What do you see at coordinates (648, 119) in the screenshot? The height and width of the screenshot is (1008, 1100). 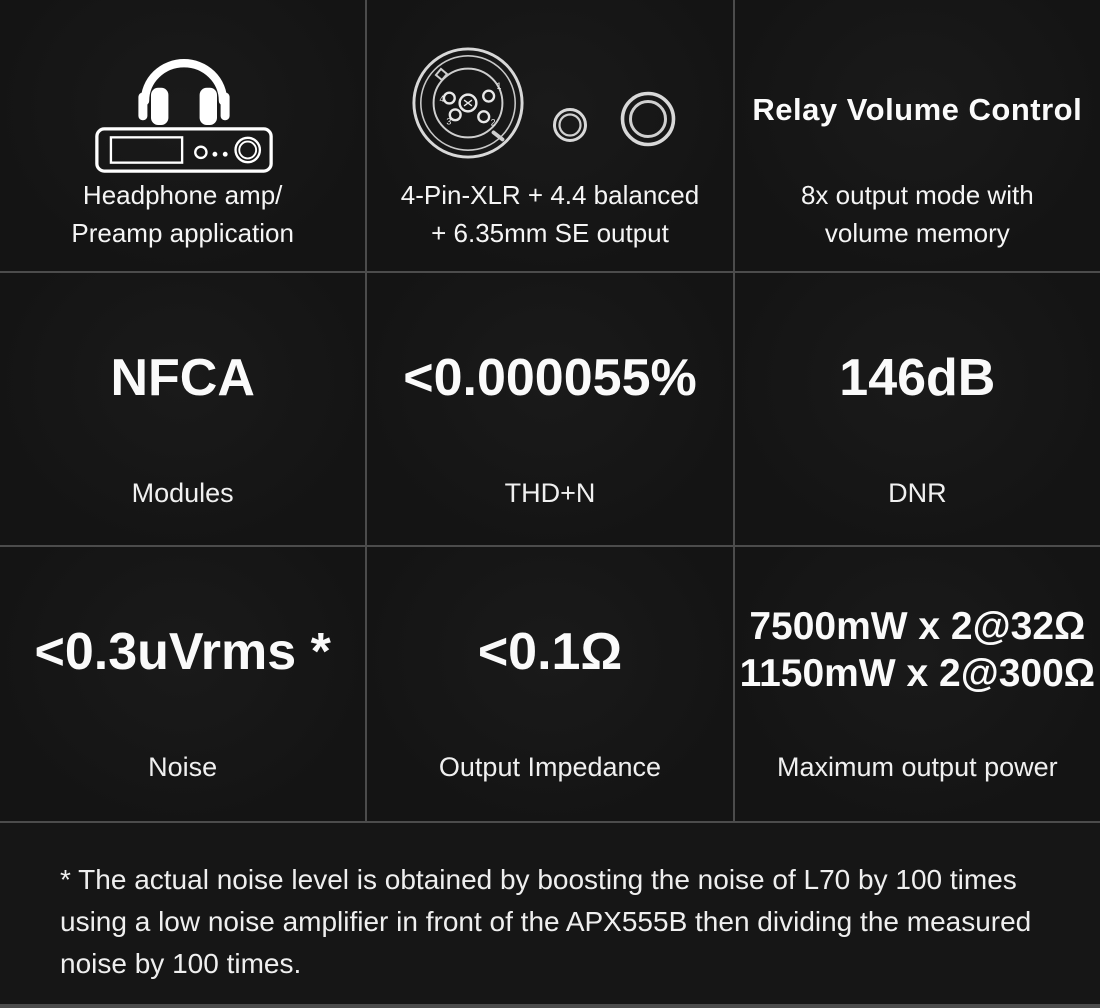 I see `jack-6-35mm-icon` at bounding box center [648, 119].